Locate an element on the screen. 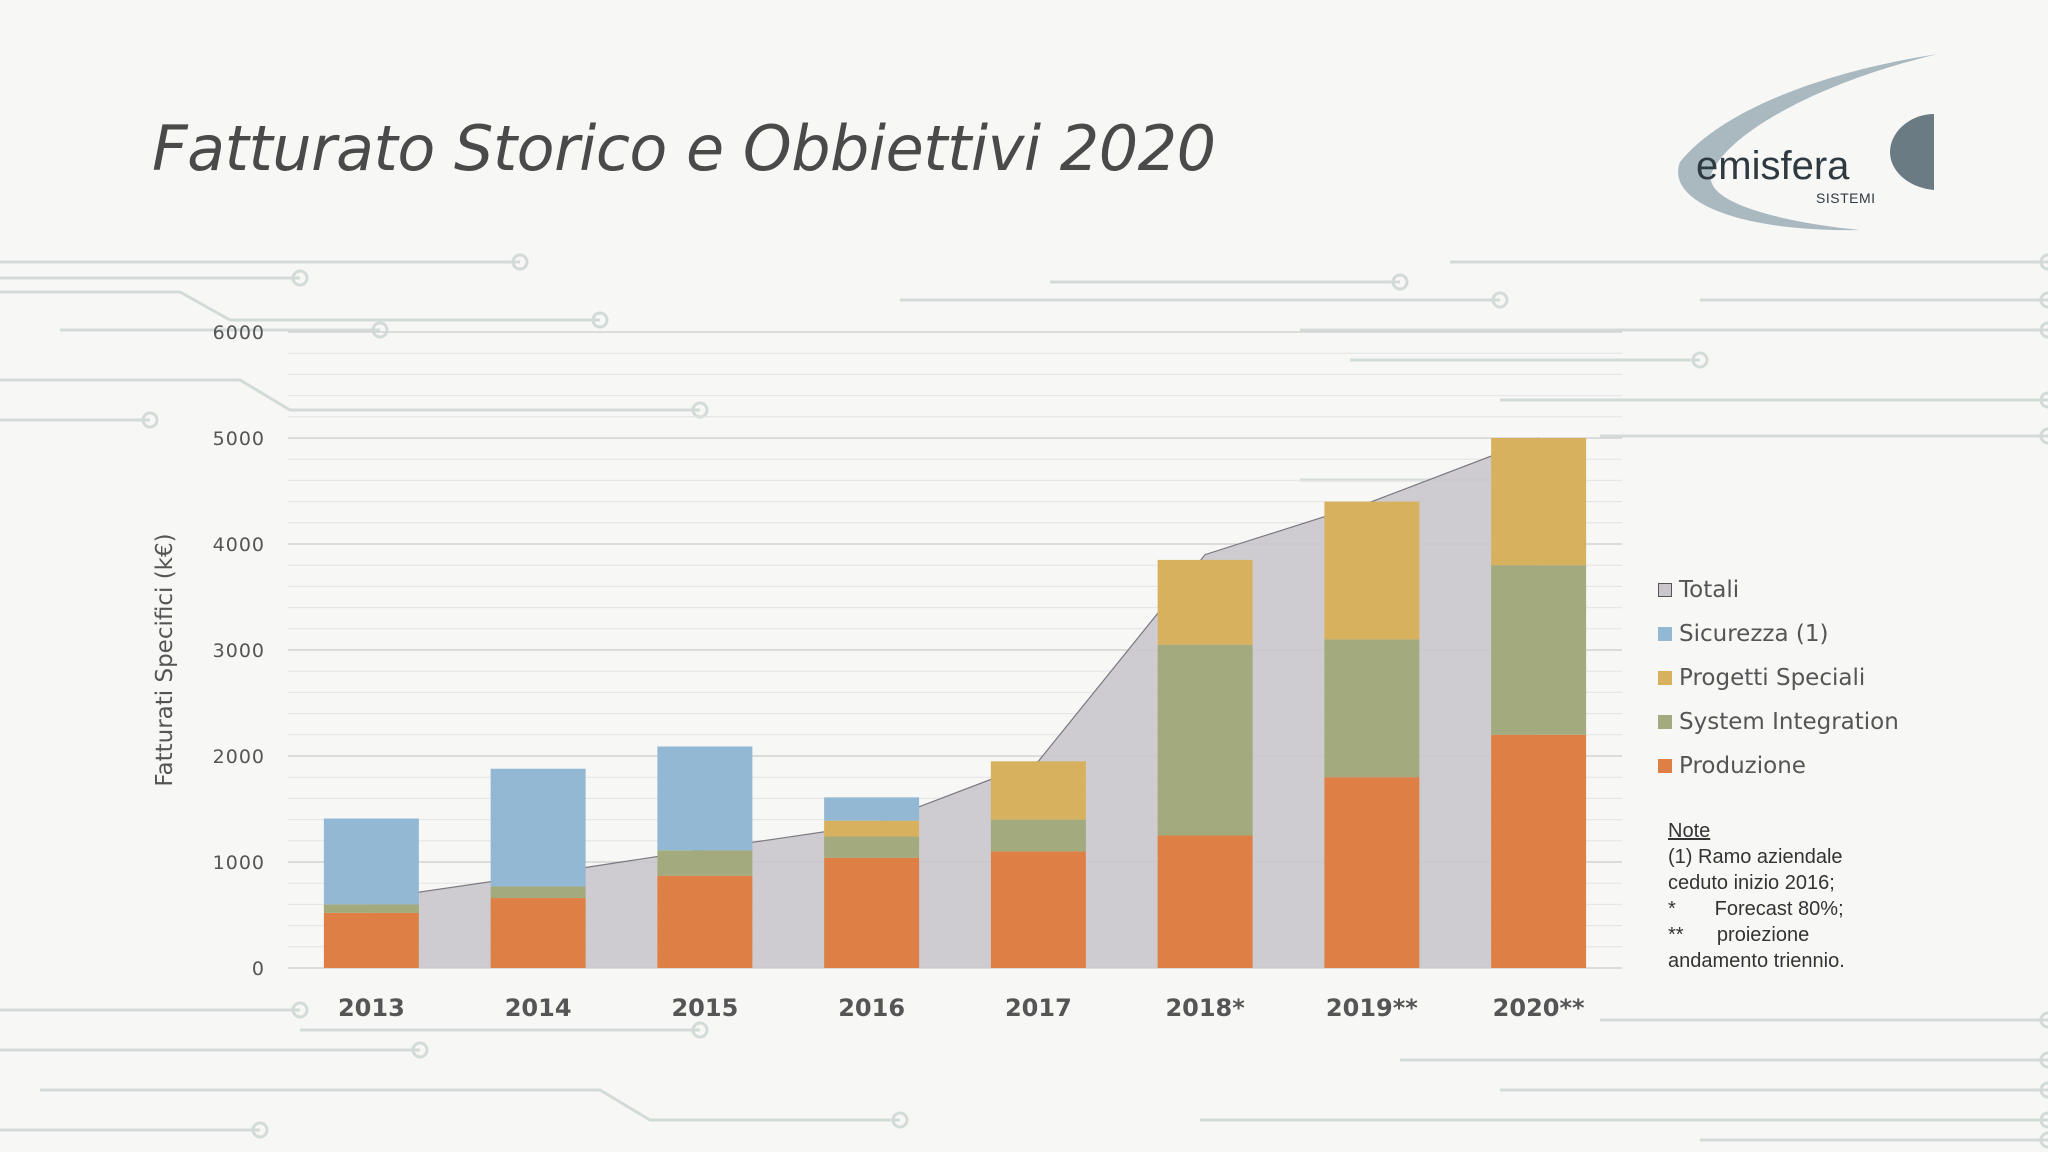  notes-line: ceduto inizio 2016; is located at coordinates (1751, 883).